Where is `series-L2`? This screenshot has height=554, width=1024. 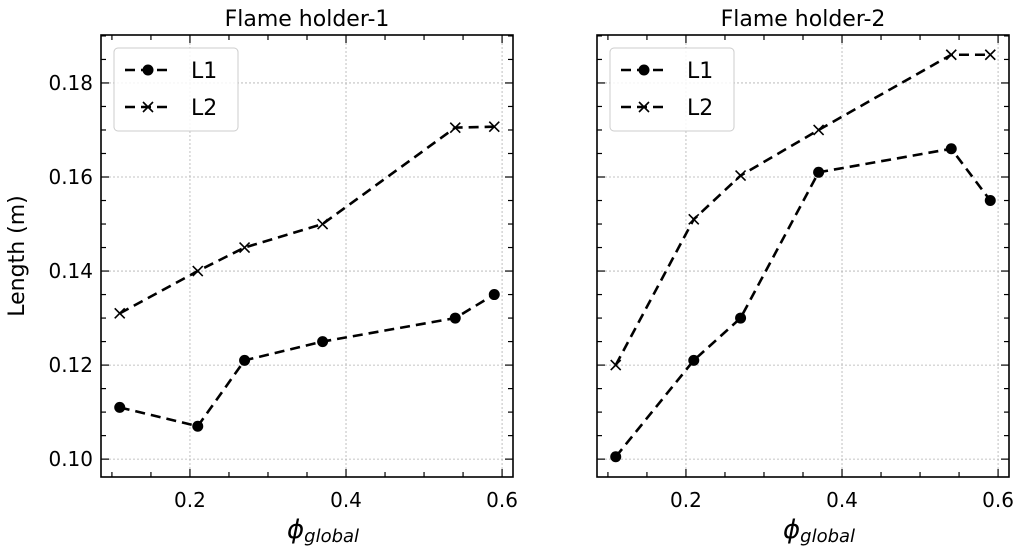 series-L2 is located at coordinates (307, 220).